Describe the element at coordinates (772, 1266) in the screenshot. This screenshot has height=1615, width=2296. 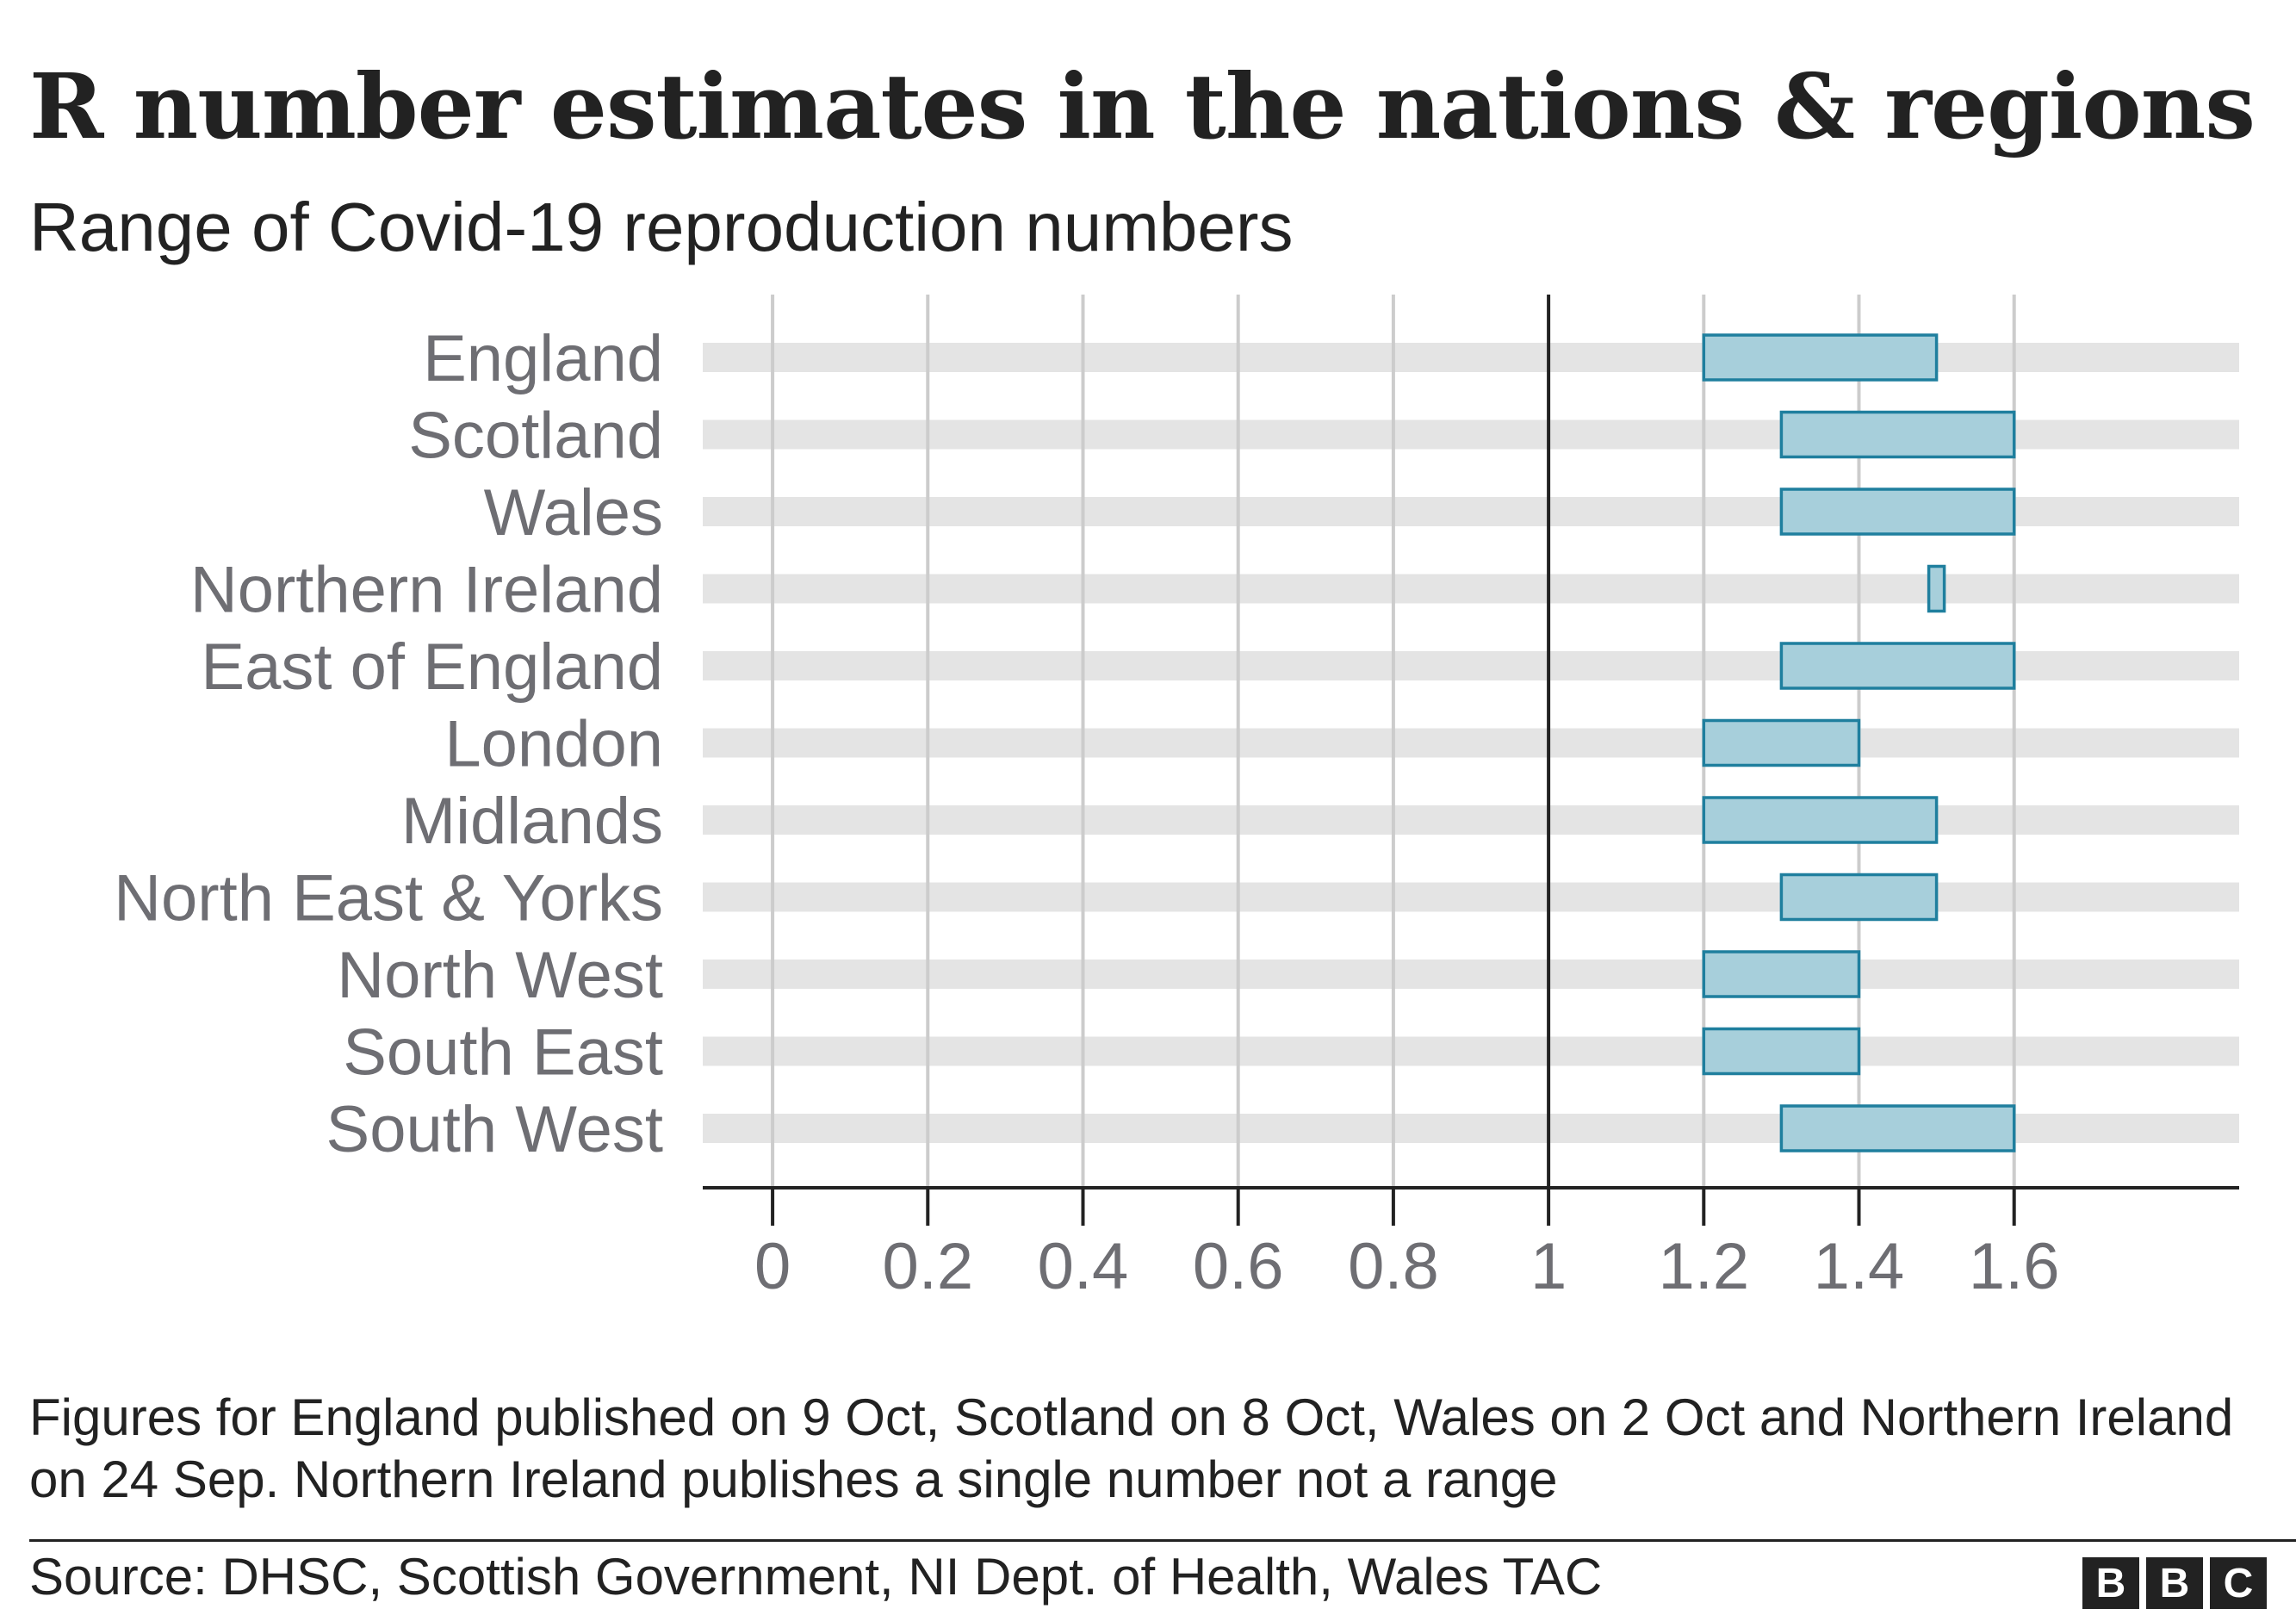
I see `x-tick-label: 0` at that location.